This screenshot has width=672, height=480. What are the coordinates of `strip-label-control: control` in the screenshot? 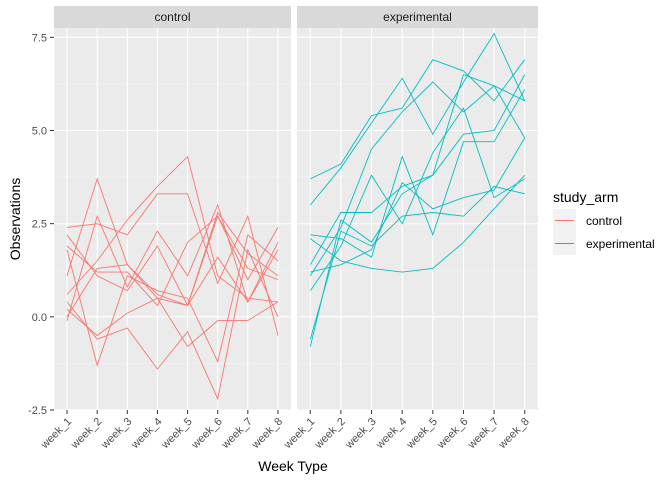 It's located at (172, 17).